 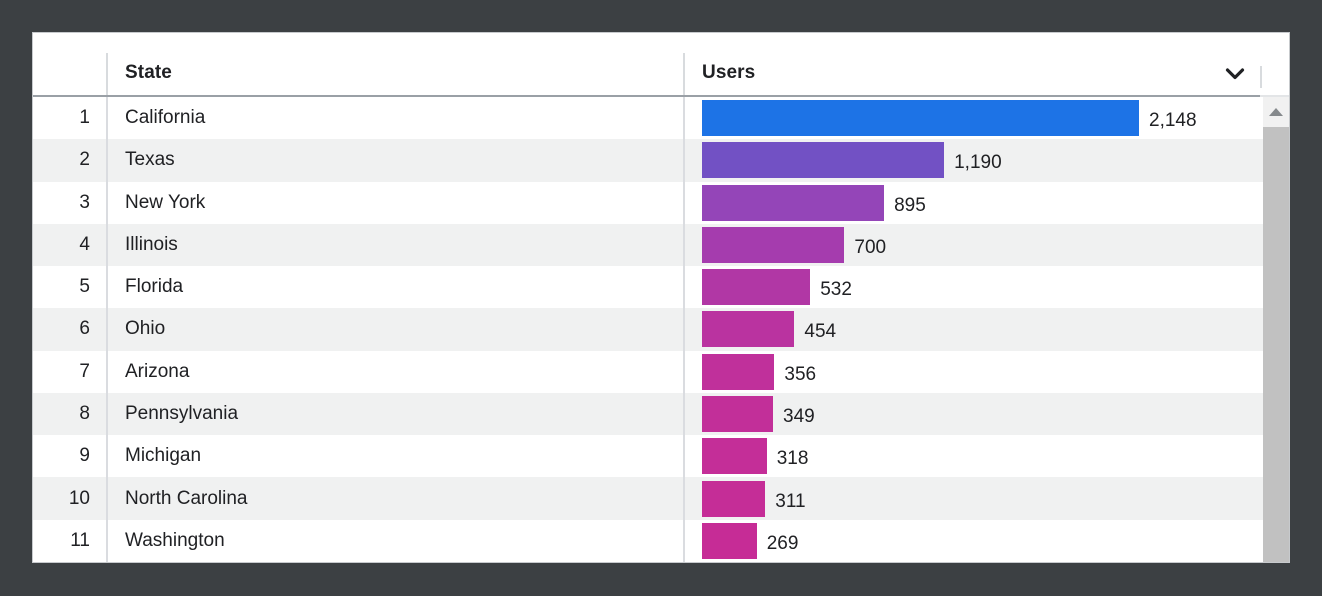 What do you see at coordinates (971, 329) in the screenshot?
I see `users-cell: 454` at bounding box center [971, 329].